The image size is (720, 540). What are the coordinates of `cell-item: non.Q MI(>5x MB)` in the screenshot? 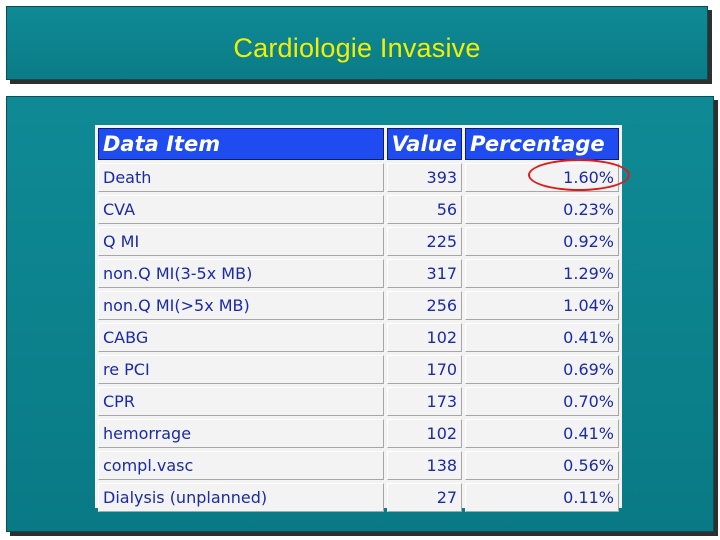 It's located at (241, 305).